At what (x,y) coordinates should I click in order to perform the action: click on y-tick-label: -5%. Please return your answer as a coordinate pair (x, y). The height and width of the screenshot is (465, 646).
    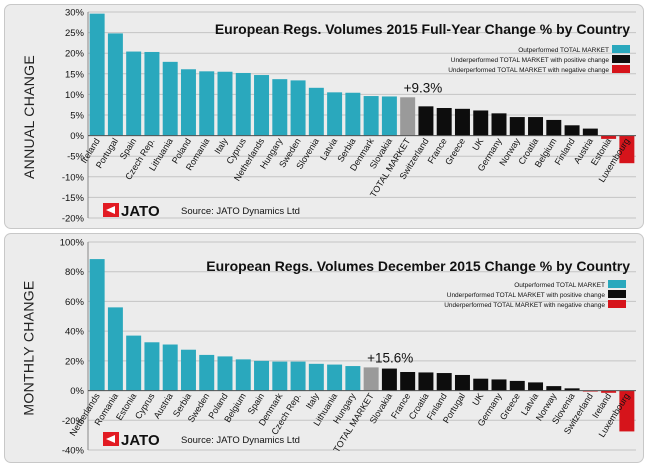
    Looking at the image, I should click on (75, 157).